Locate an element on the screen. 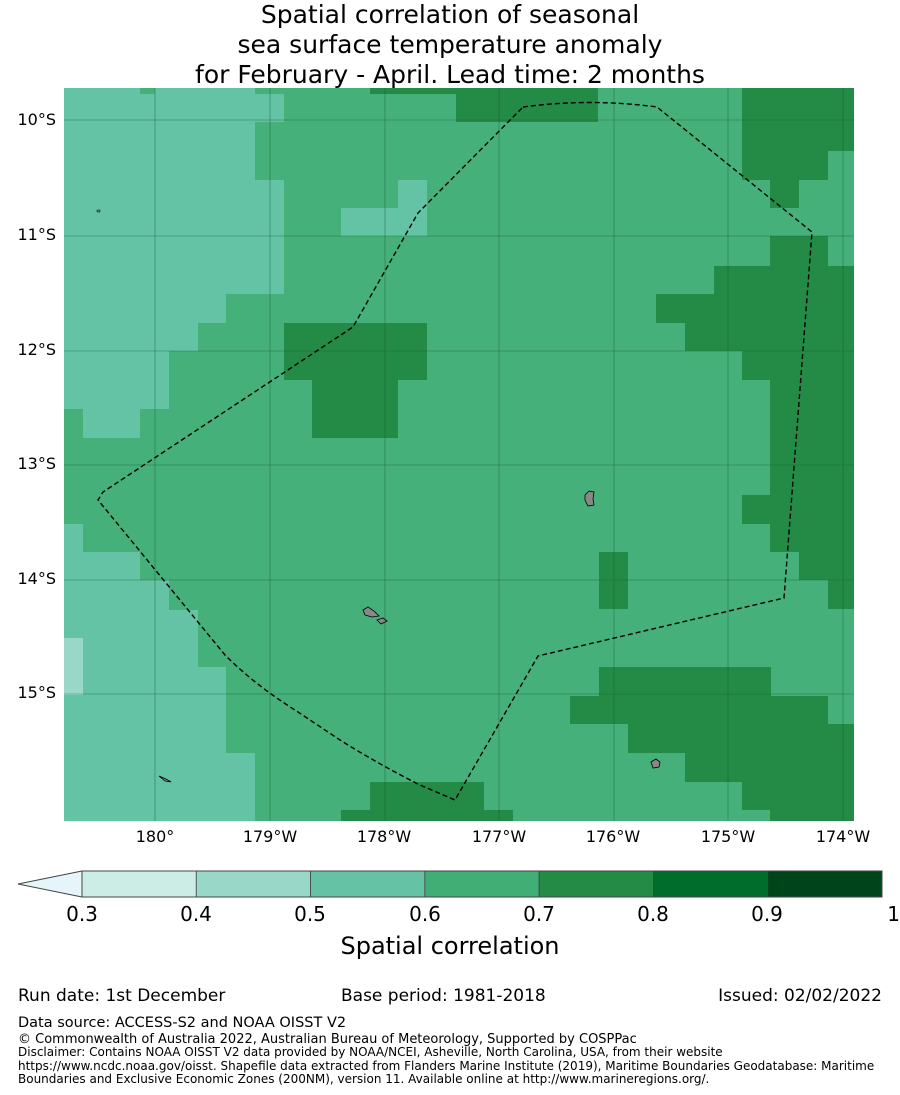  tick-0-7: 0.7 is located at coordinates (539, 914).